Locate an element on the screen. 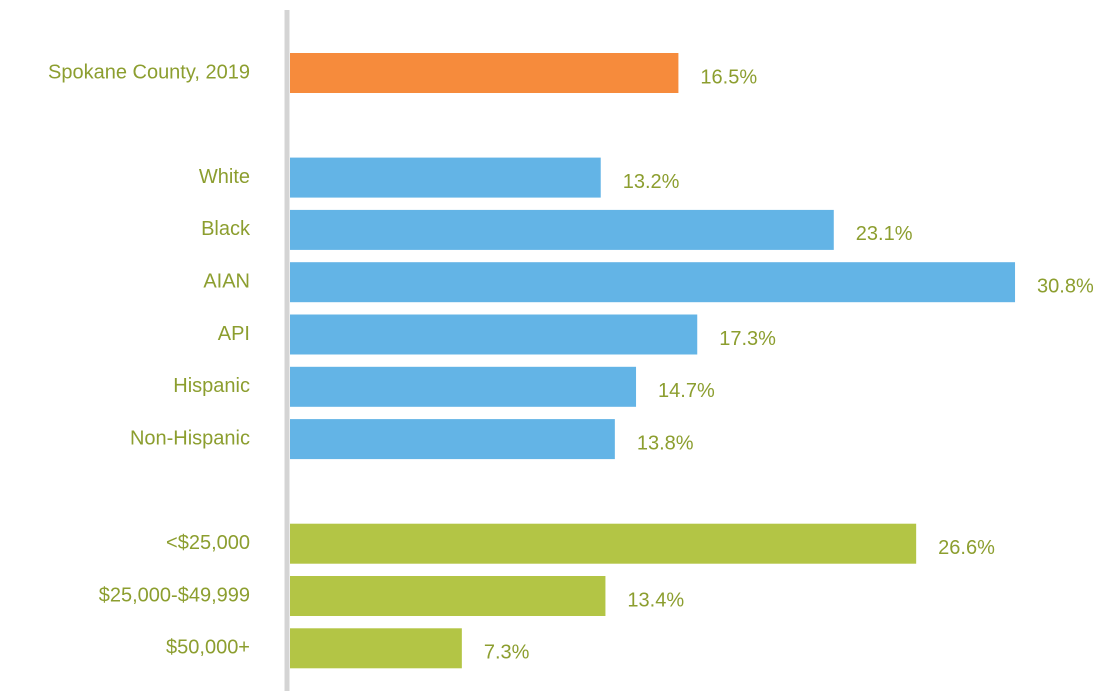 The width and height of the screenshot is (1104, 696). category-label: API is located at coordinates (234, 334).